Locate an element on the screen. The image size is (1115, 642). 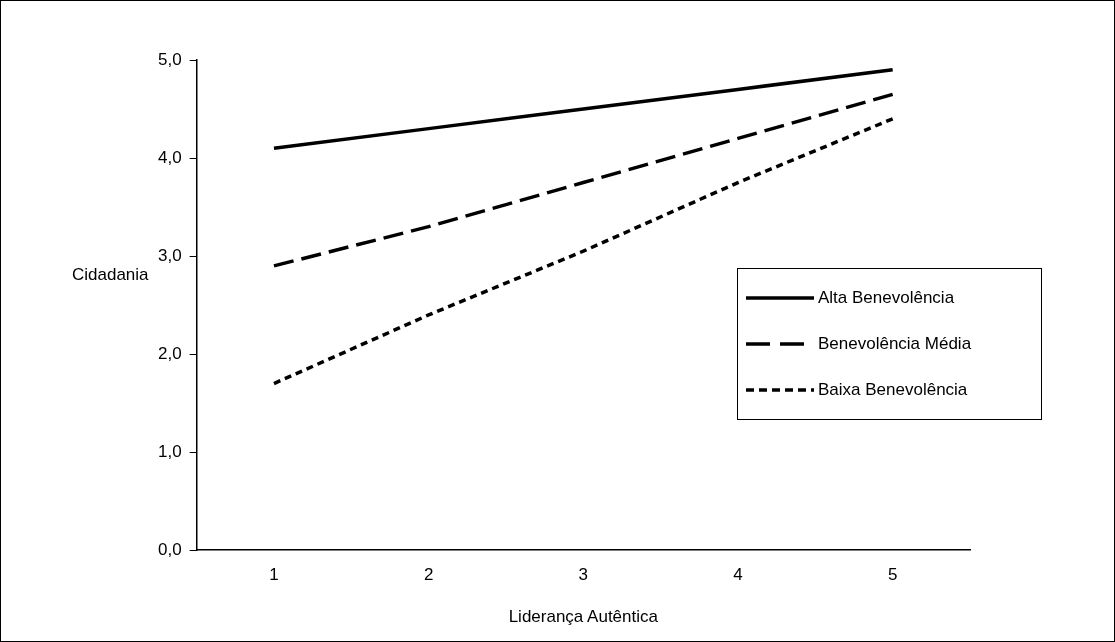
legend-label: Baixa Benevolência is located at coordinates (893, 390).